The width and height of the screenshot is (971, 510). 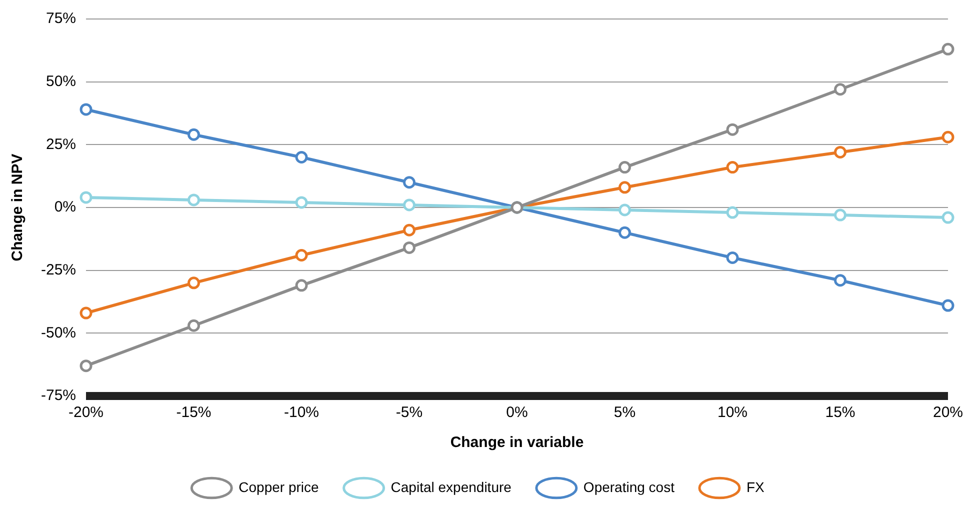 I want to click on y-tick-label: -50%, so click(x=58, y=333).